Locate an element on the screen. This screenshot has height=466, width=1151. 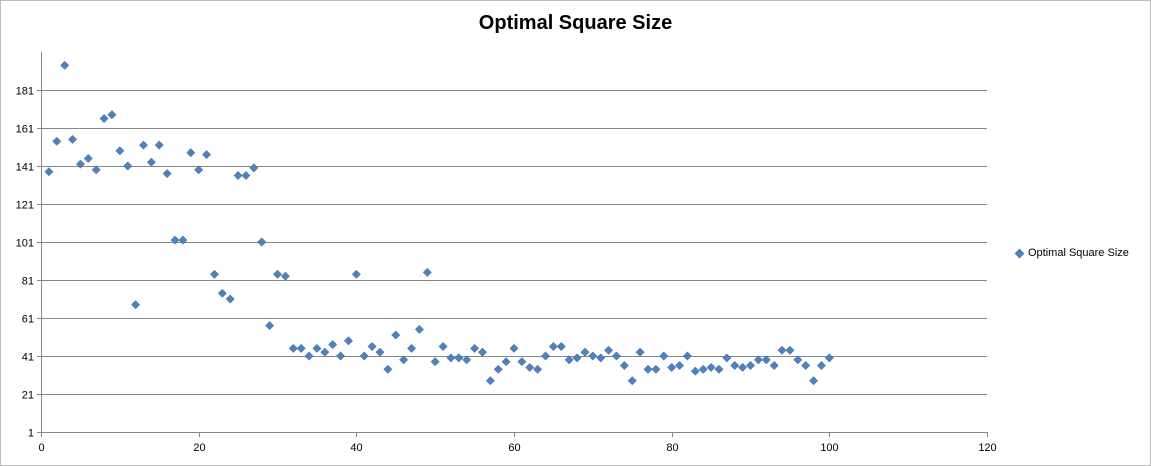
y-tick-label: 121 is located at coordinates (25, 206).